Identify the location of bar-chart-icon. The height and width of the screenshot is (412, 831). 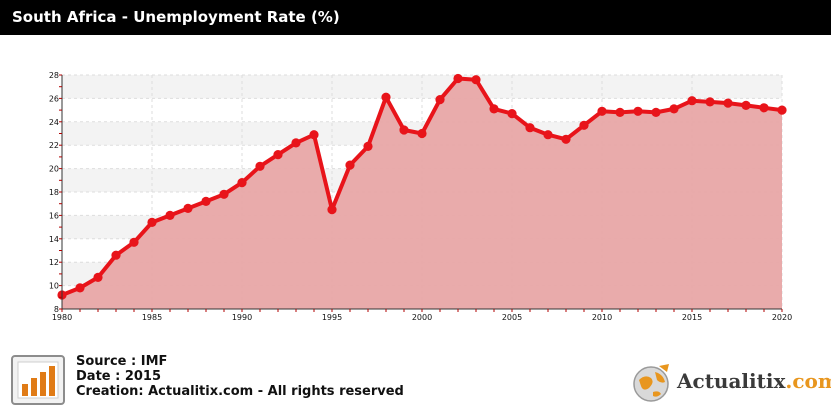
(38, 380).